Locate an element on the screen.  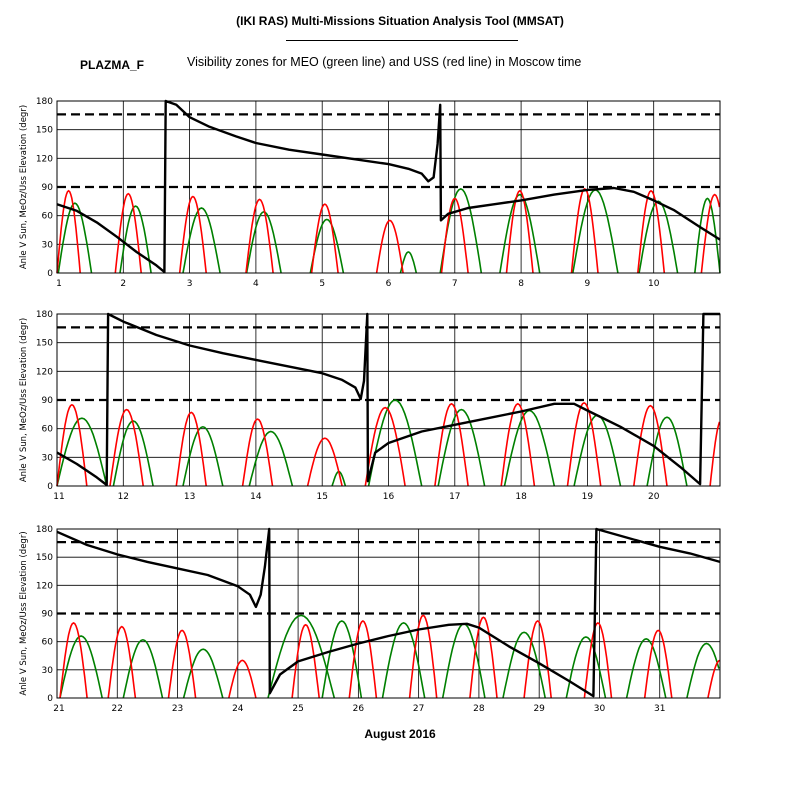
x-tick-label: 27 is located at coordinates (418, 709).